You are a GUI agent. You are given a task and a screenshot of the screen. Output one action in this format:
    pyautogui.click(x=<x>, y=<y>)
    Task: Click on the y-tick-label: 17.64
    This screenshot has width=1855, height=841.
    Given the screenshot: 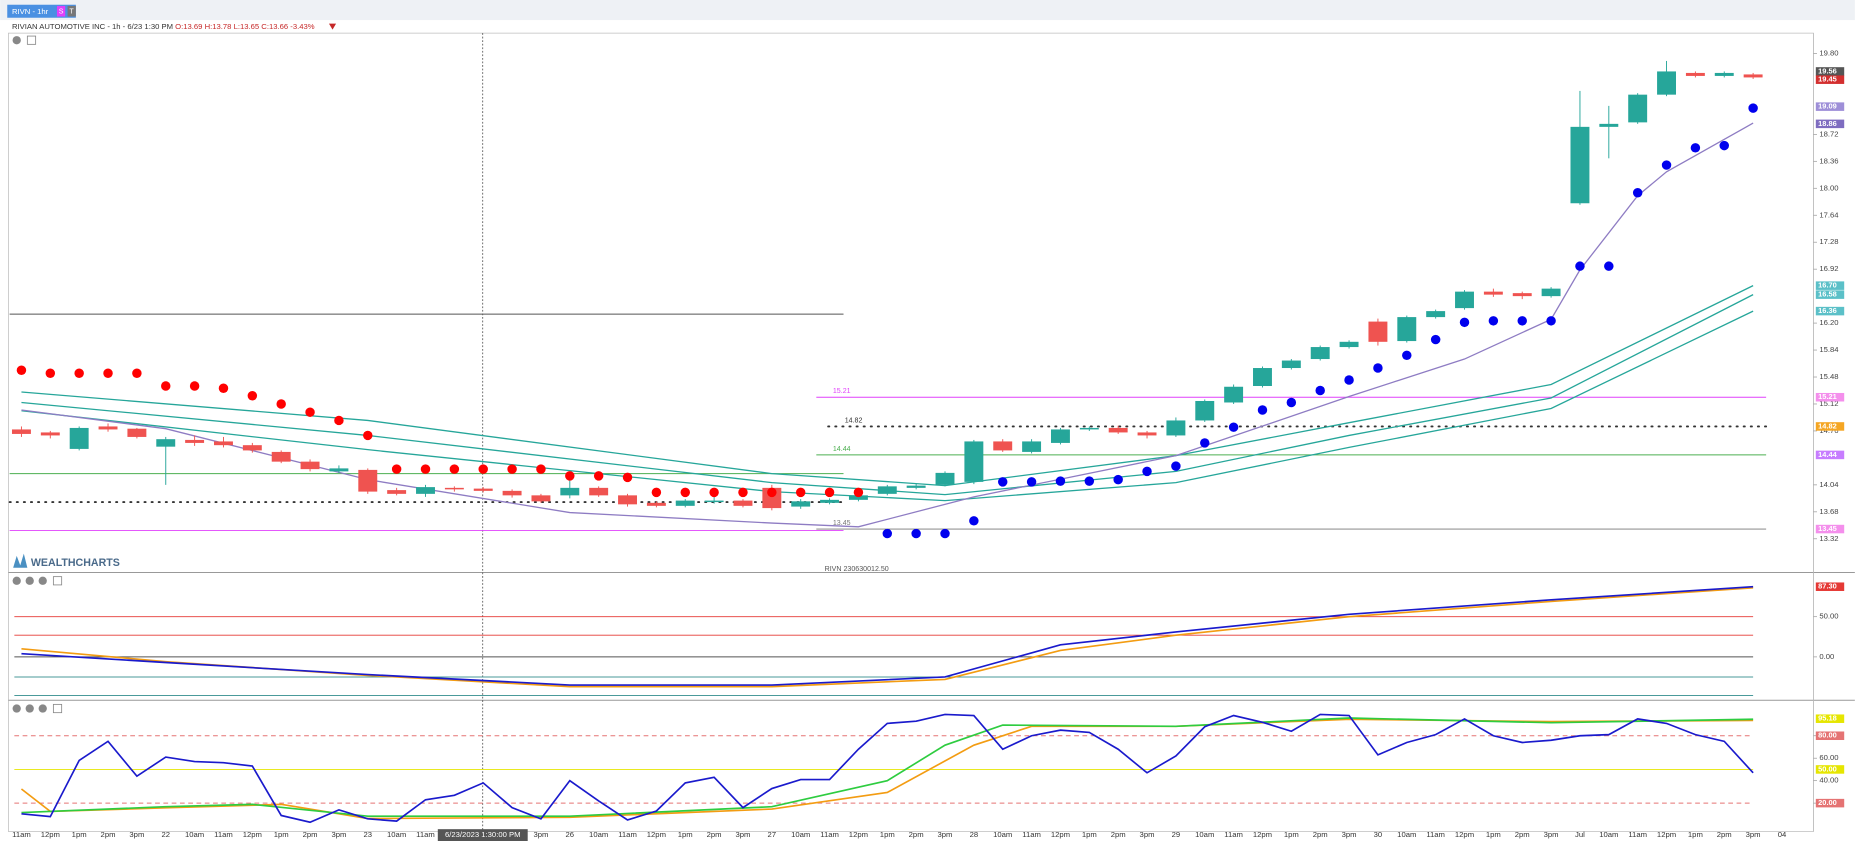 What is the action you would take?
    pyautogui.click(x=1829, y=214)
    